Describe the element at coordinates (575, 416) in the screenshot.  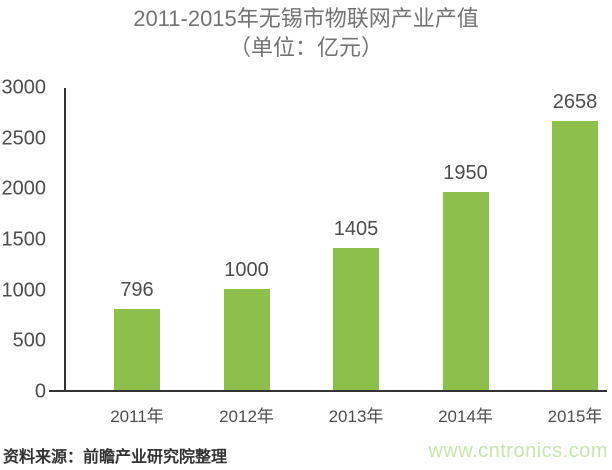
I see `x-axis-label: 2015年` at that location.